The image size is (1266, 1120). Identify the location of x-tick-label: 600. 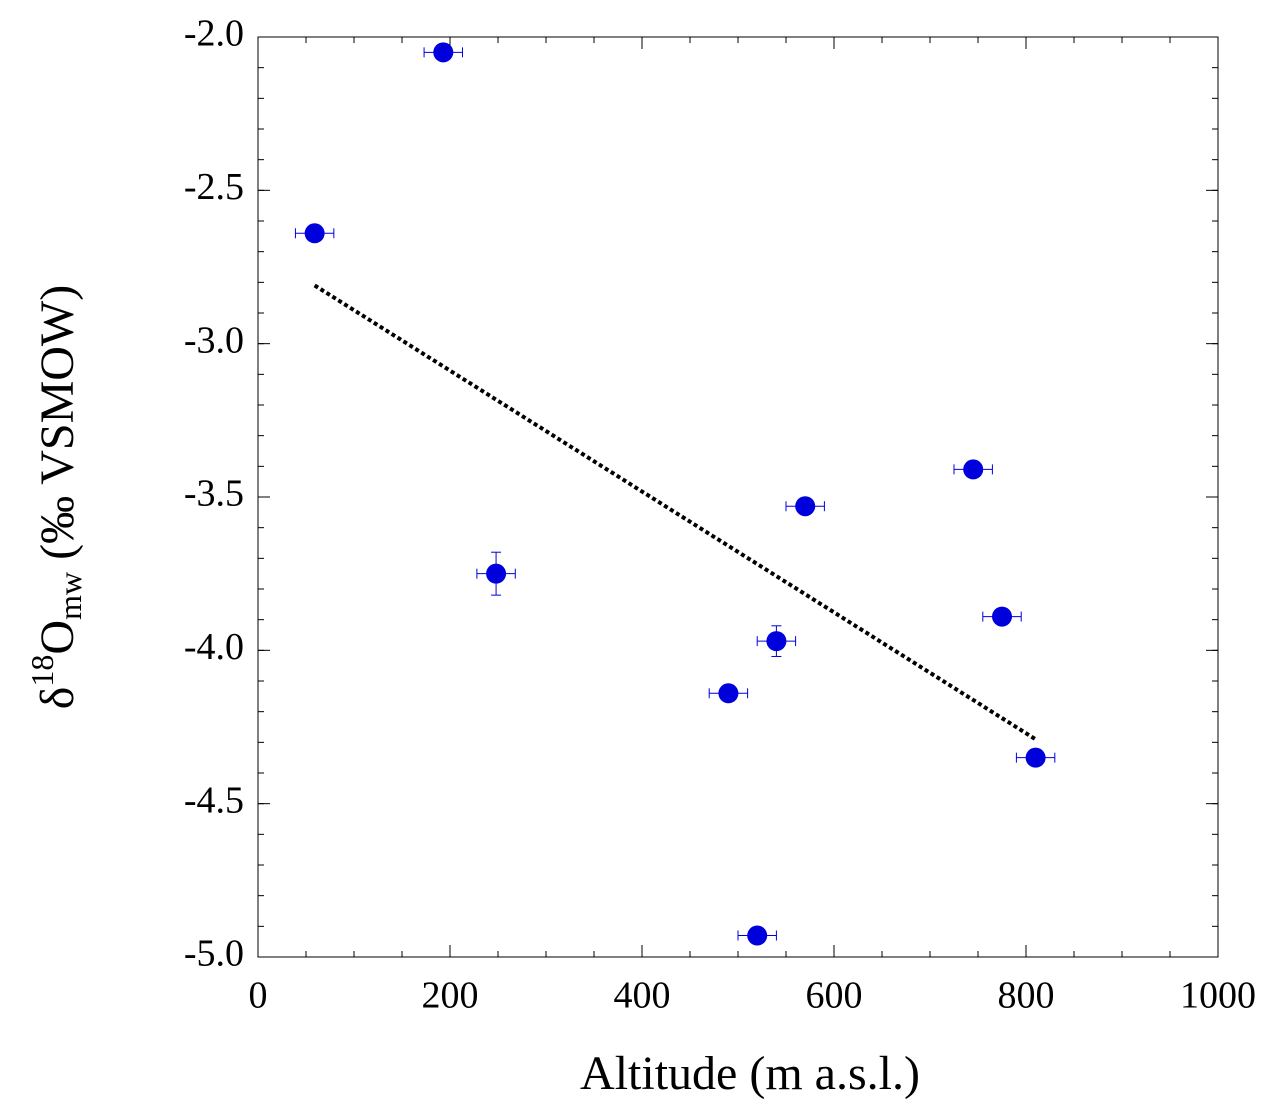
(834, 996).